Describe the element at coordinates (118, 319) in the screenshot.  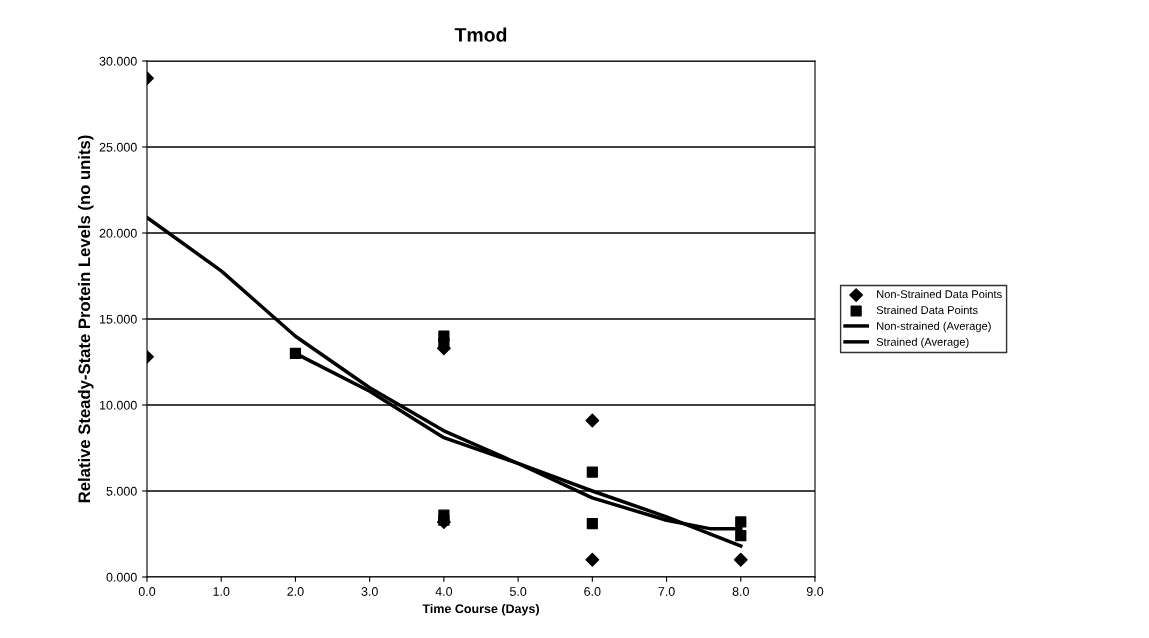
I see `y-tick-label: 15.000` at that location.